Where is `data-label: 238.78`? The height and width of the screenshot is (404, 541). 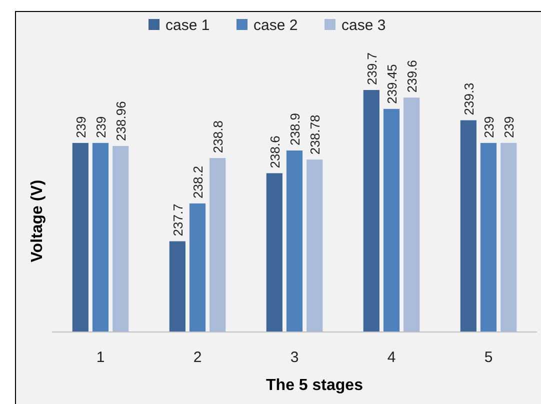
data-label: 238.78 is located at coordinates (315, 134).